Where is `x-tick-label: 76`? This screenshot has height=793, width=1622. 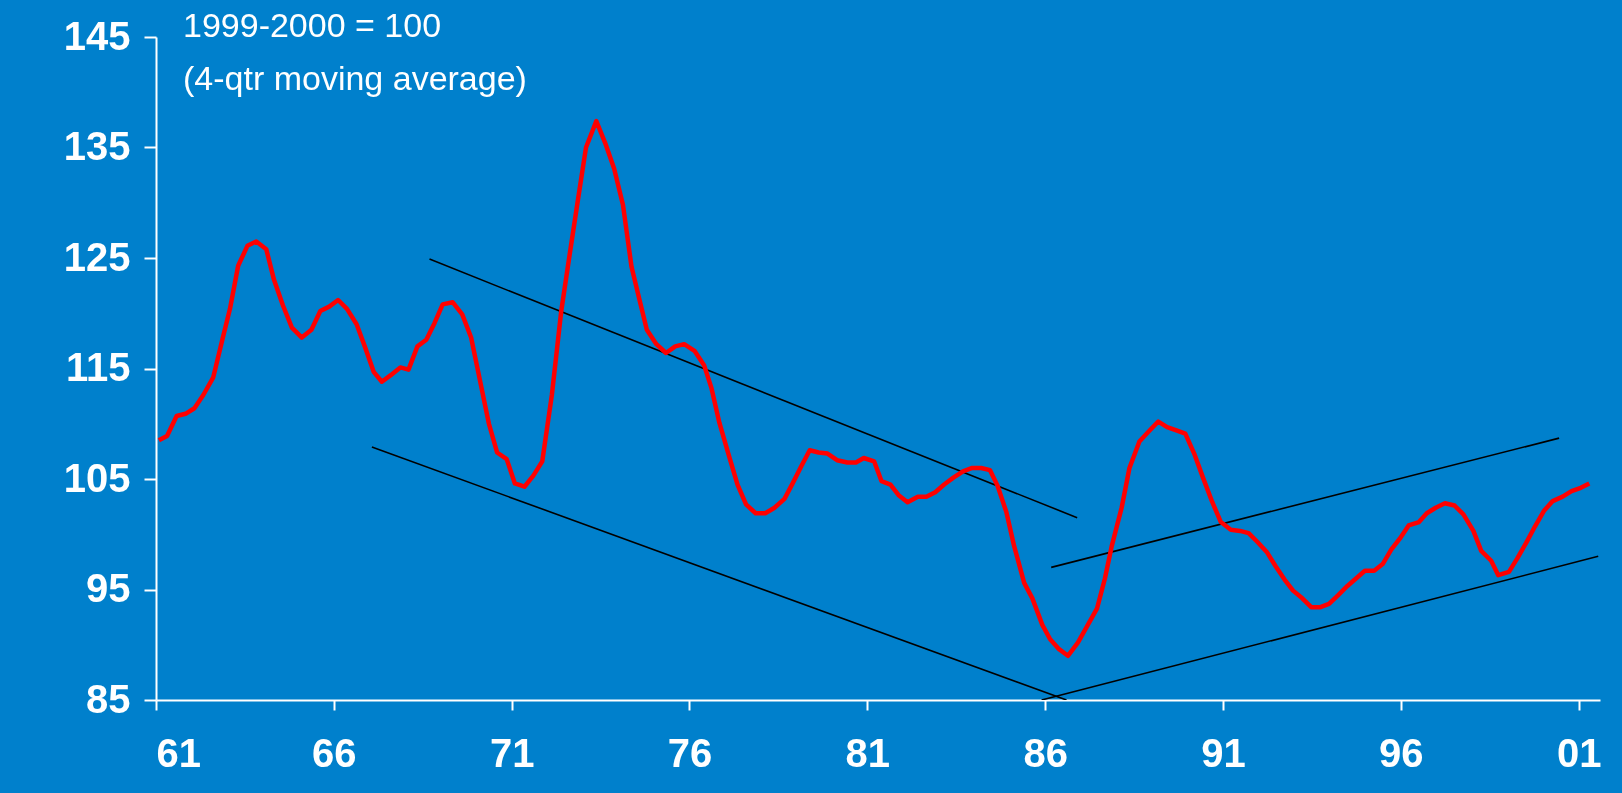
x-tick-label: 76 is located at coordinates (690, 752).